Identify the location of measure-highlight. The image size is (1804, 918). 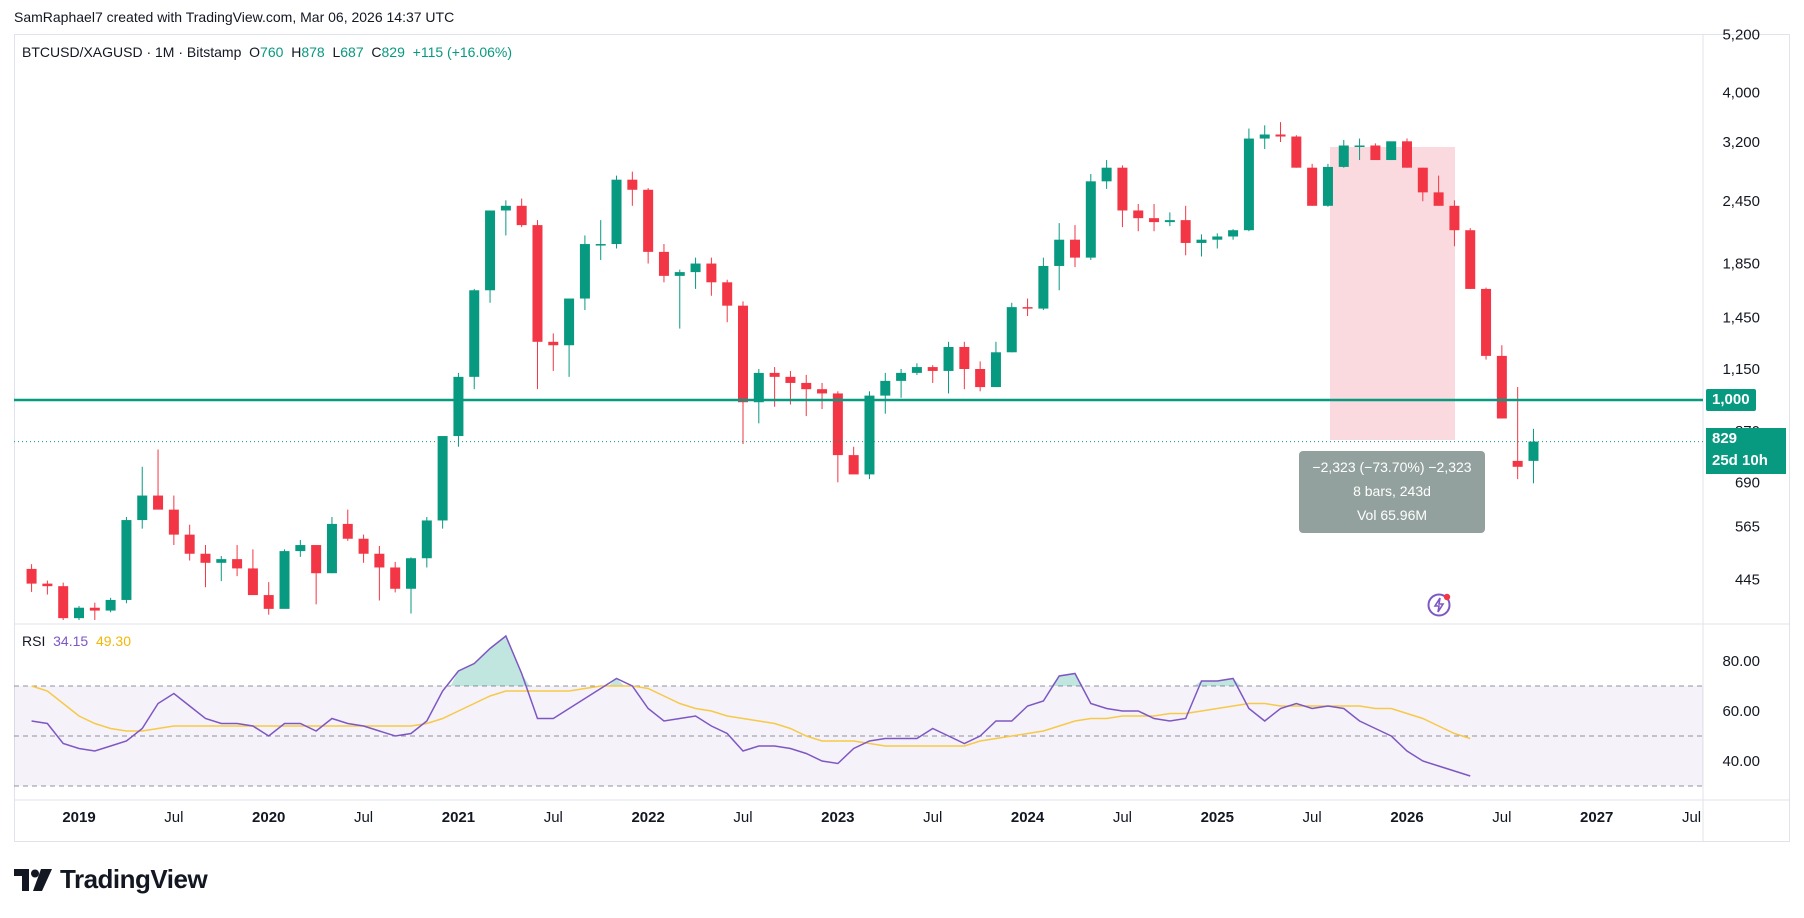
(1392, 293).